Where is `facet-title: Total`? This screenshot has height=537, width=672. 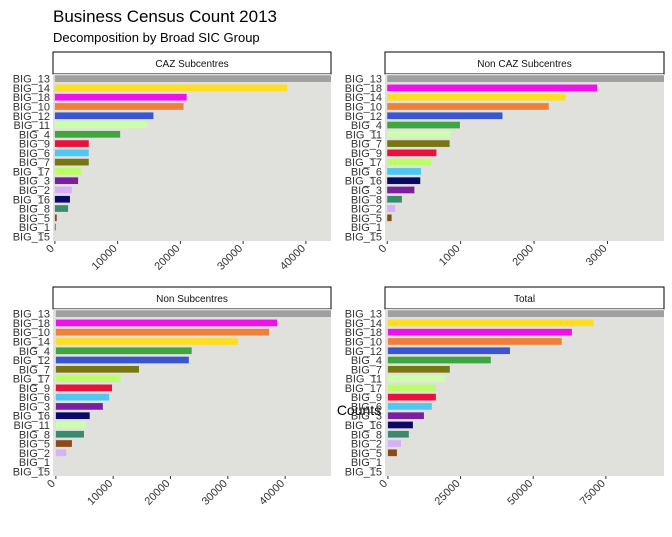 facet-title: Total is located at coordinates (524, 299).